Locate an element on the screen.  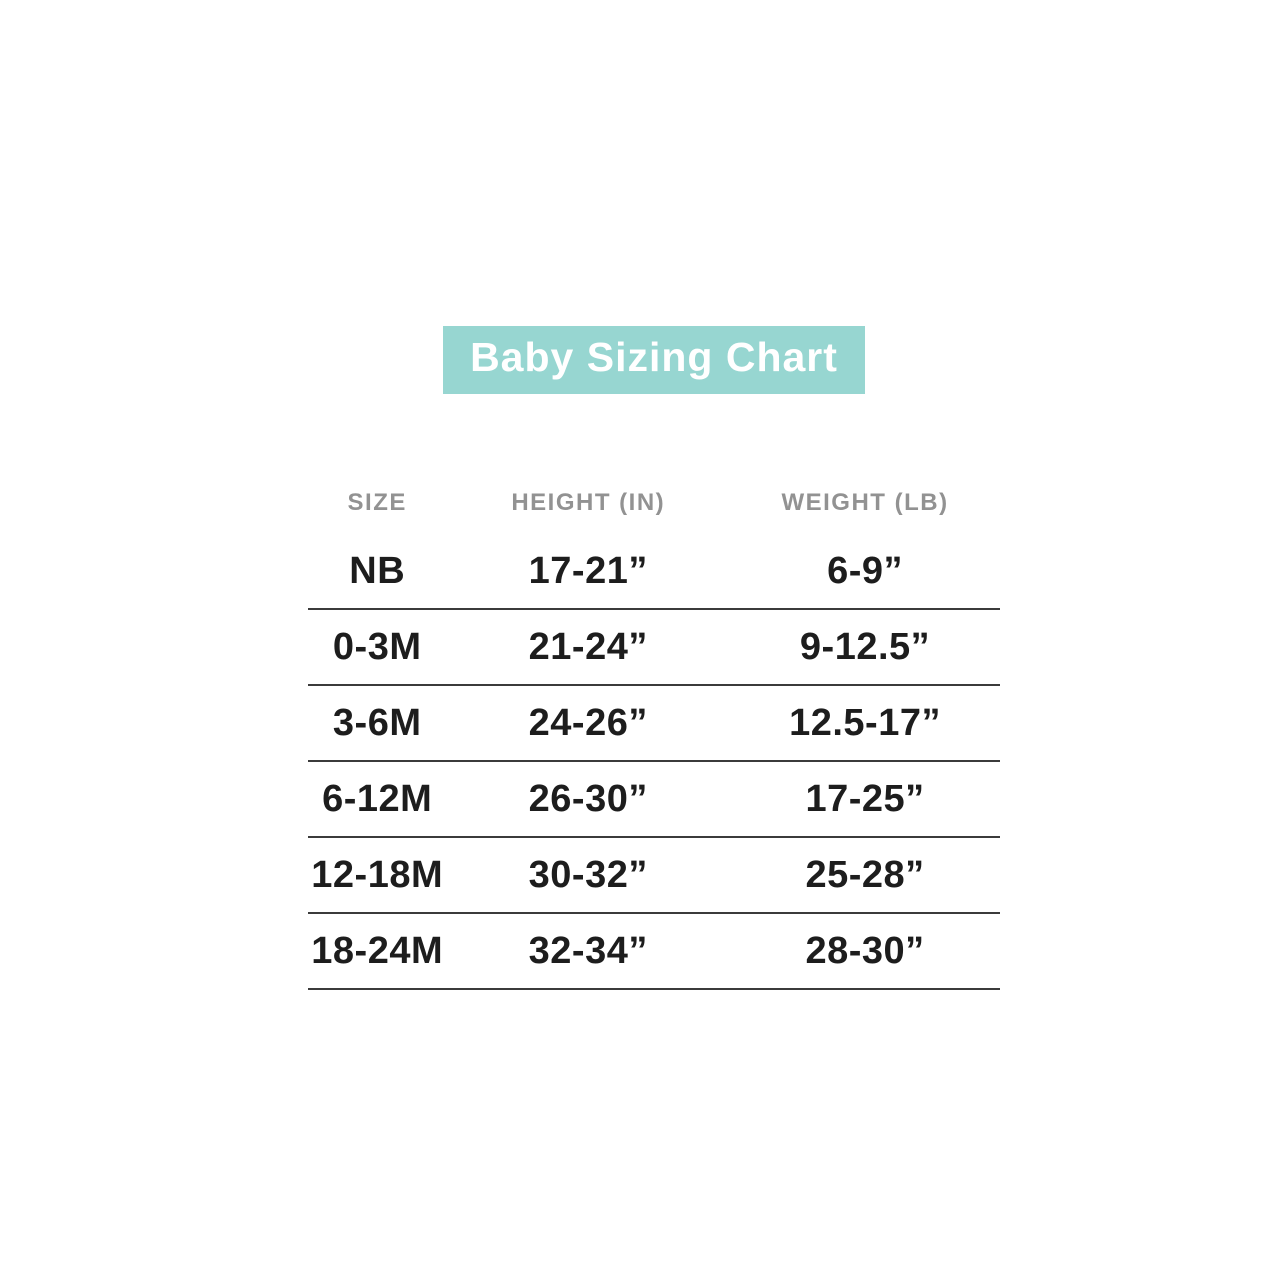
size-cell: 3-6M is located at coordinates (377, 722).